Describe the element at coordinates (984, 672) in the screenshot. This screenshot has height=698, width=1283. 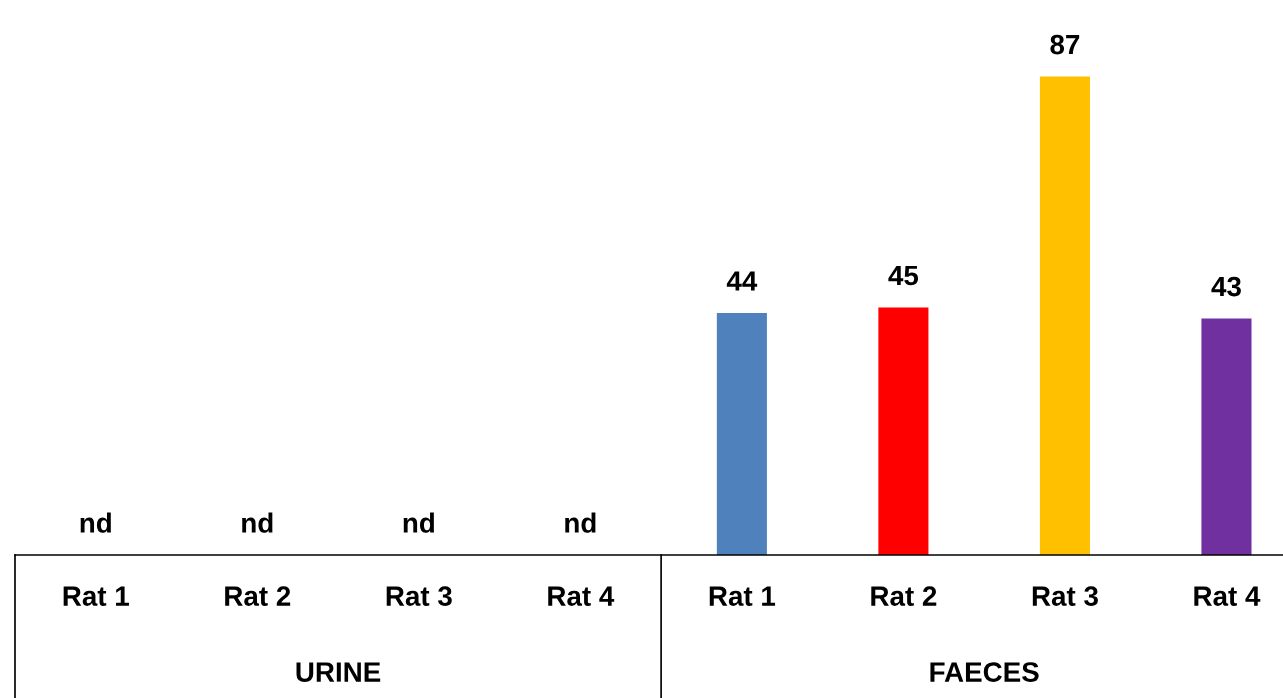
I see `text: FAECES` at that location.